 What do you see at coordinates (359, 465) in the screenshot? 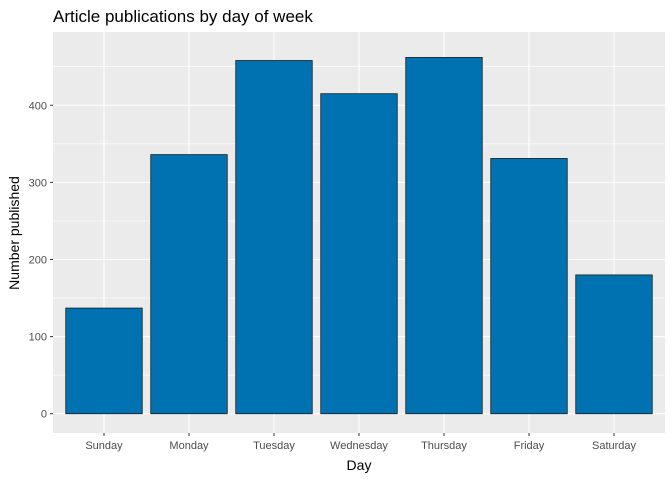
I see `x-axis-title: Day` at bounding box center [359, 465].